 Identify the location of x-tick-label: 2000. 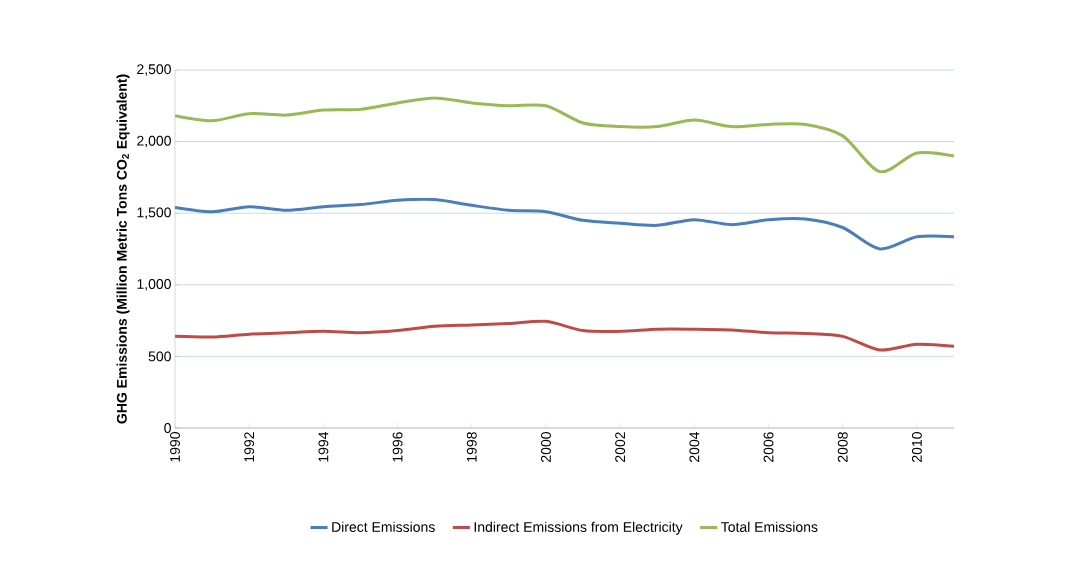
(545, 447).